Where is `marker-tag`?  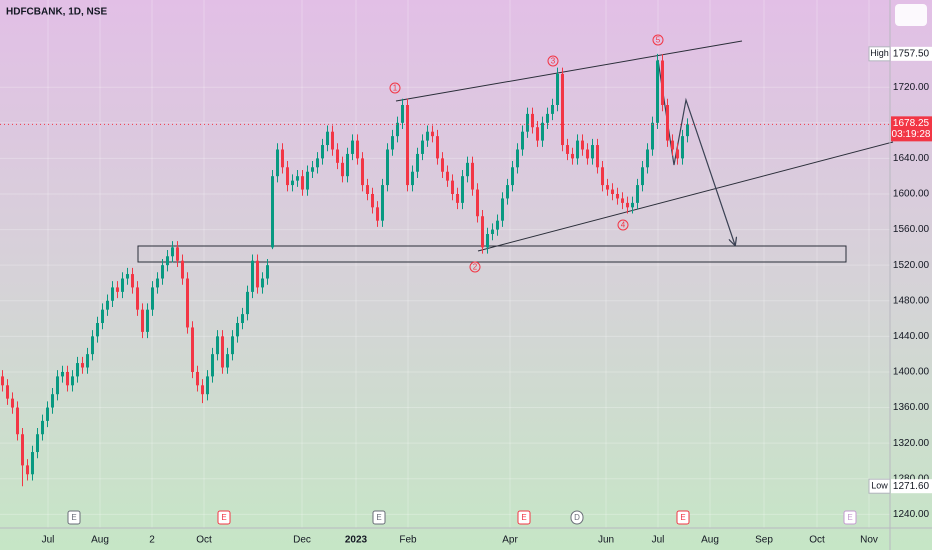 marker-tag is located at coordinates (879, 54).